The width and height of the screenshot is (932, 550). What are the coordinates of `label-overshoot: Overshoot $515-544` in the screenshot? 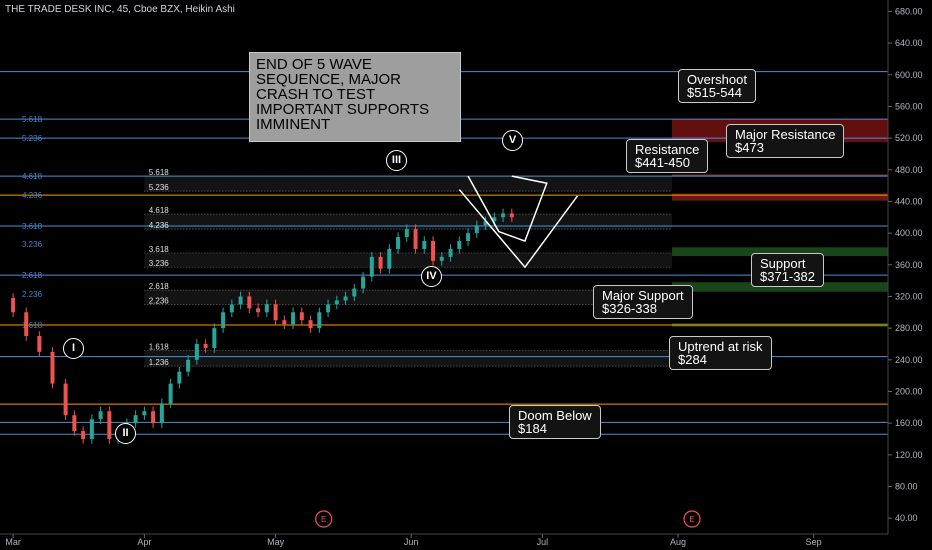 It's located at (717, 86).